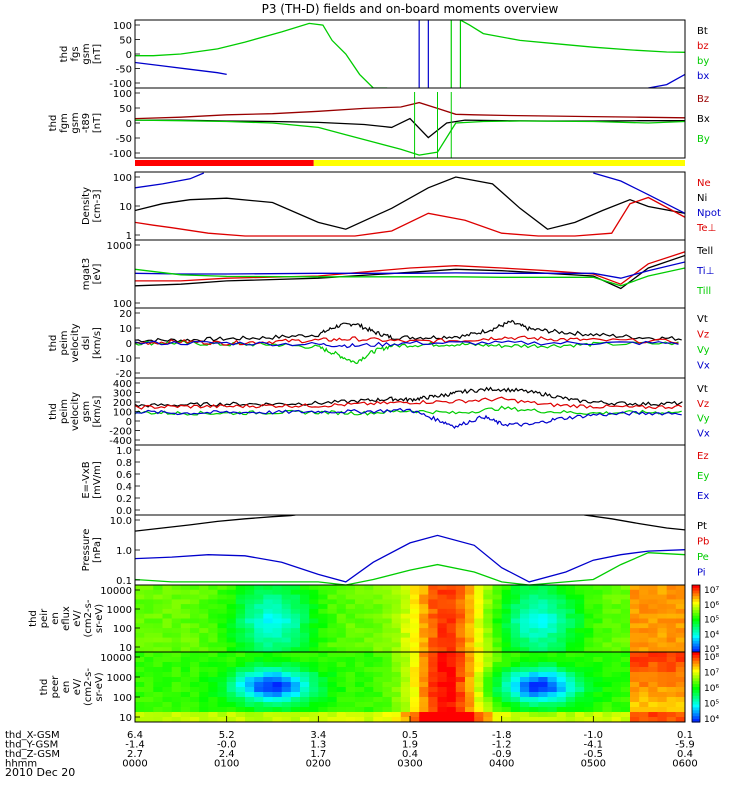 The height and width of the screenshot is (800, 750). Describe the element at coordinates (634, 523) in the screenshot. I see `series-Pt` at that location.